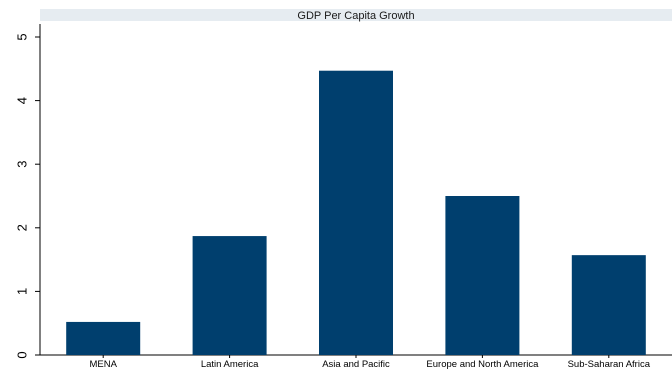 The height and width of the screenshot is (369, 672). I want to click on x-tick-label: Sub-Saharan Africa, so click(609, 364).